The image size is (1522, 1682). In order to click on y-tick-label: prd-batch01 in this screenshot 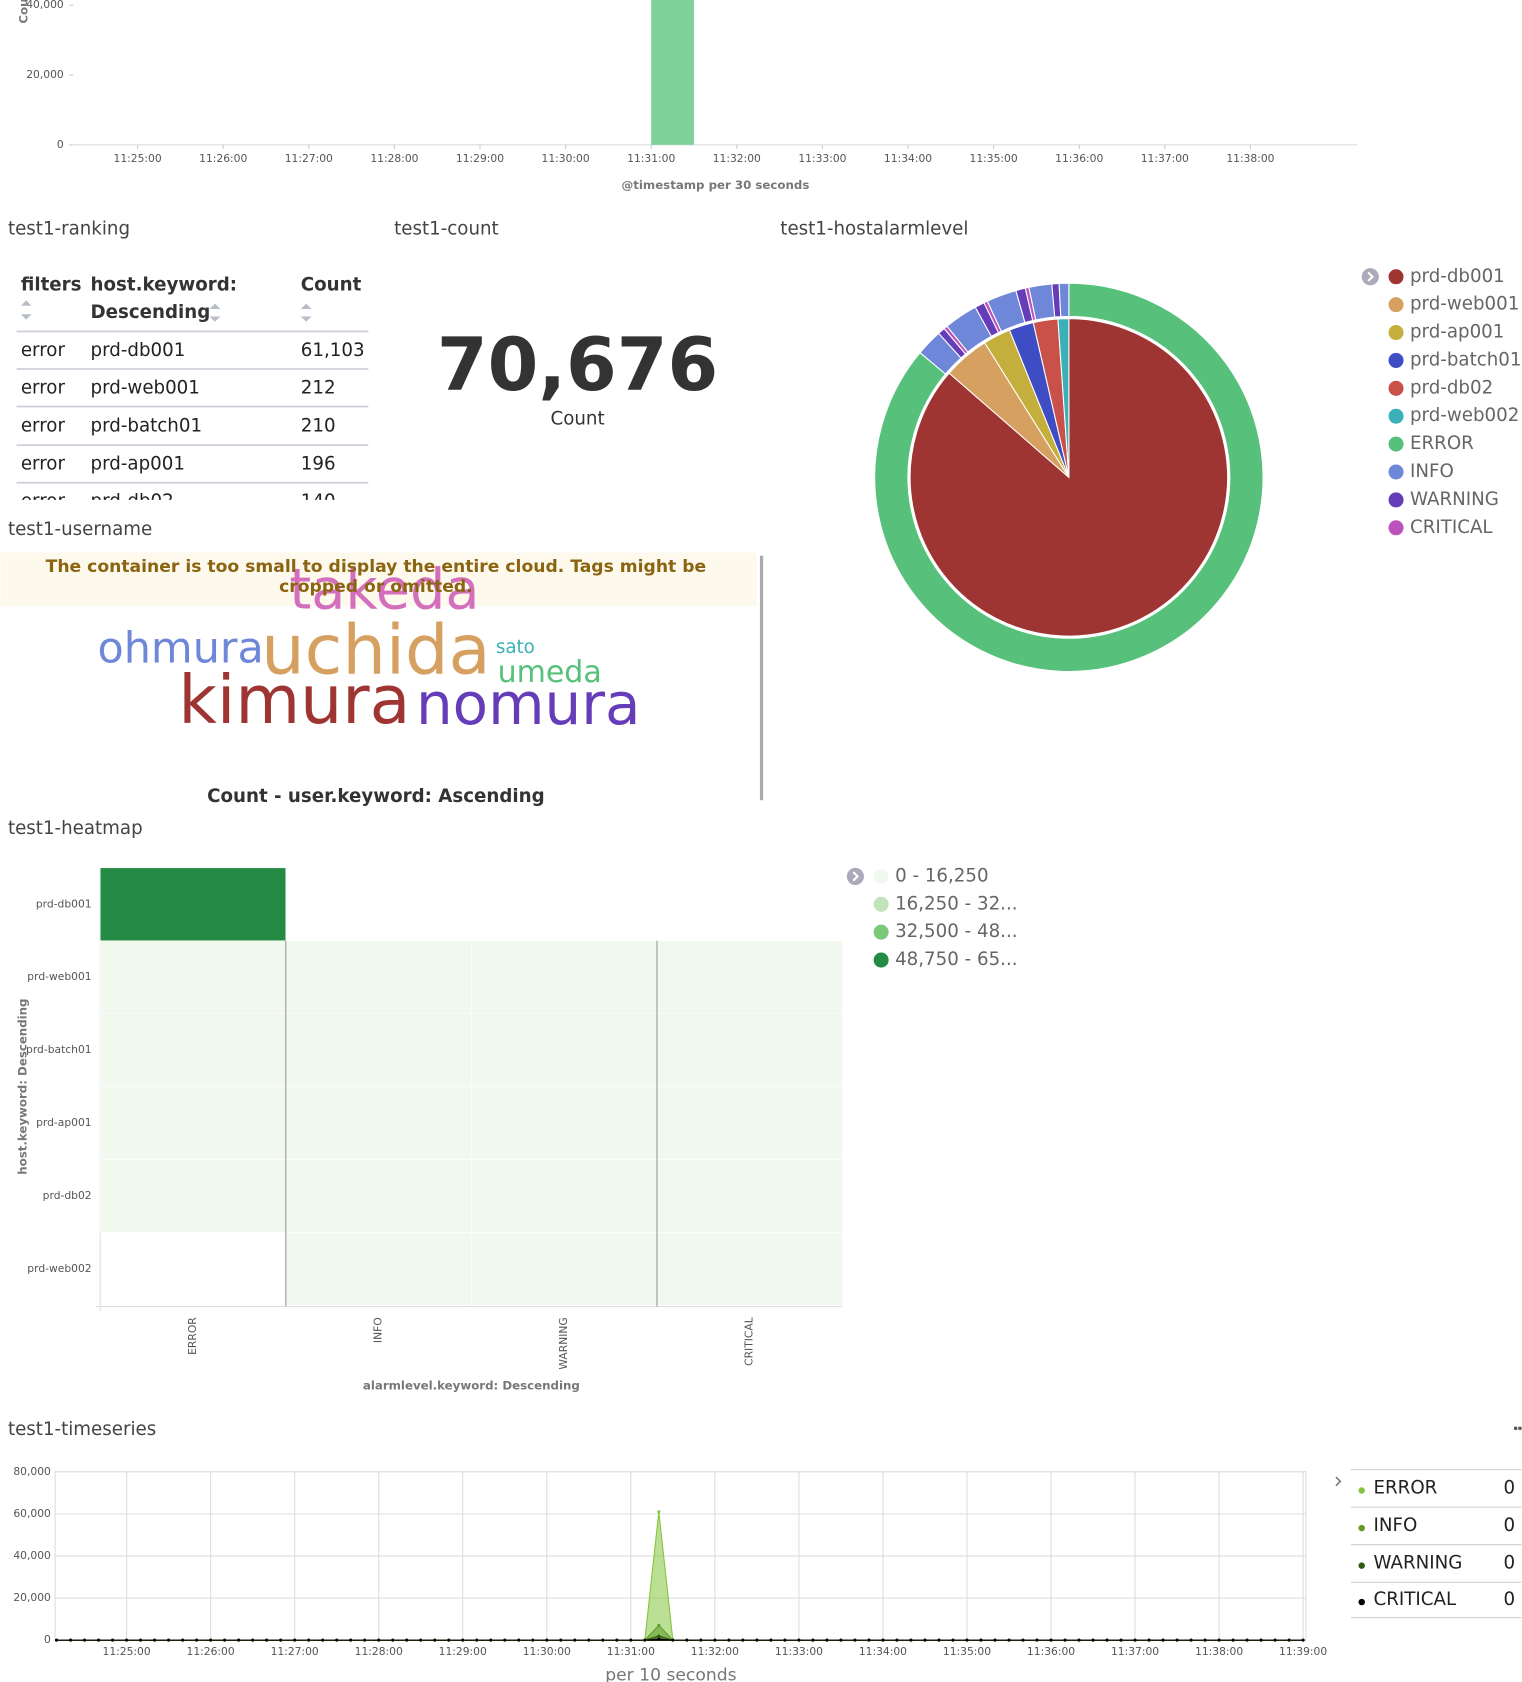, I will do `click(59, 1049)`.